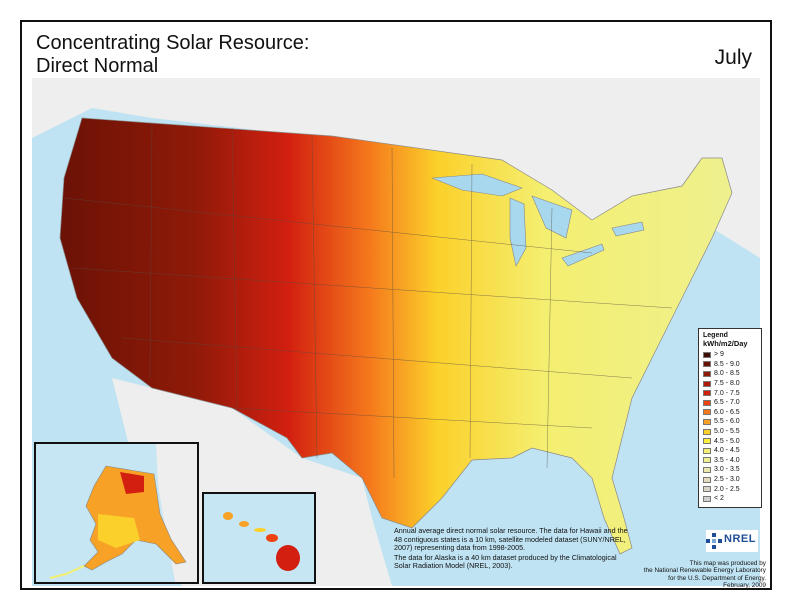 The height and width of the screenshot is (612, 792). What do you see at coordinates (628, 229) in the screenshot?
I see `lake-ontario` at bounding box center [628, 229].